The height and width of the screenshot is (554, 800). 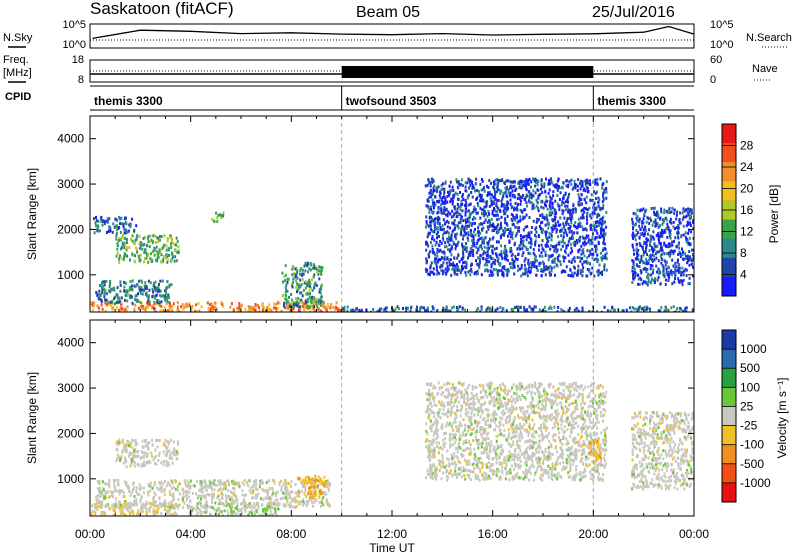 I want to click on colorbar-tick-label: 12, so click(x=747, y=232).